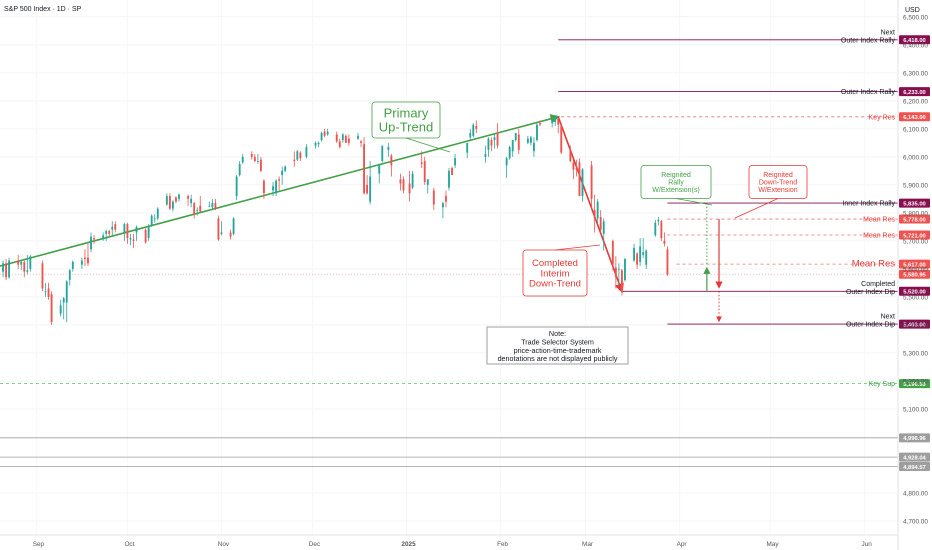 The image size is (932, 550). I want to click on level-label: Completed, so click(878, 284).